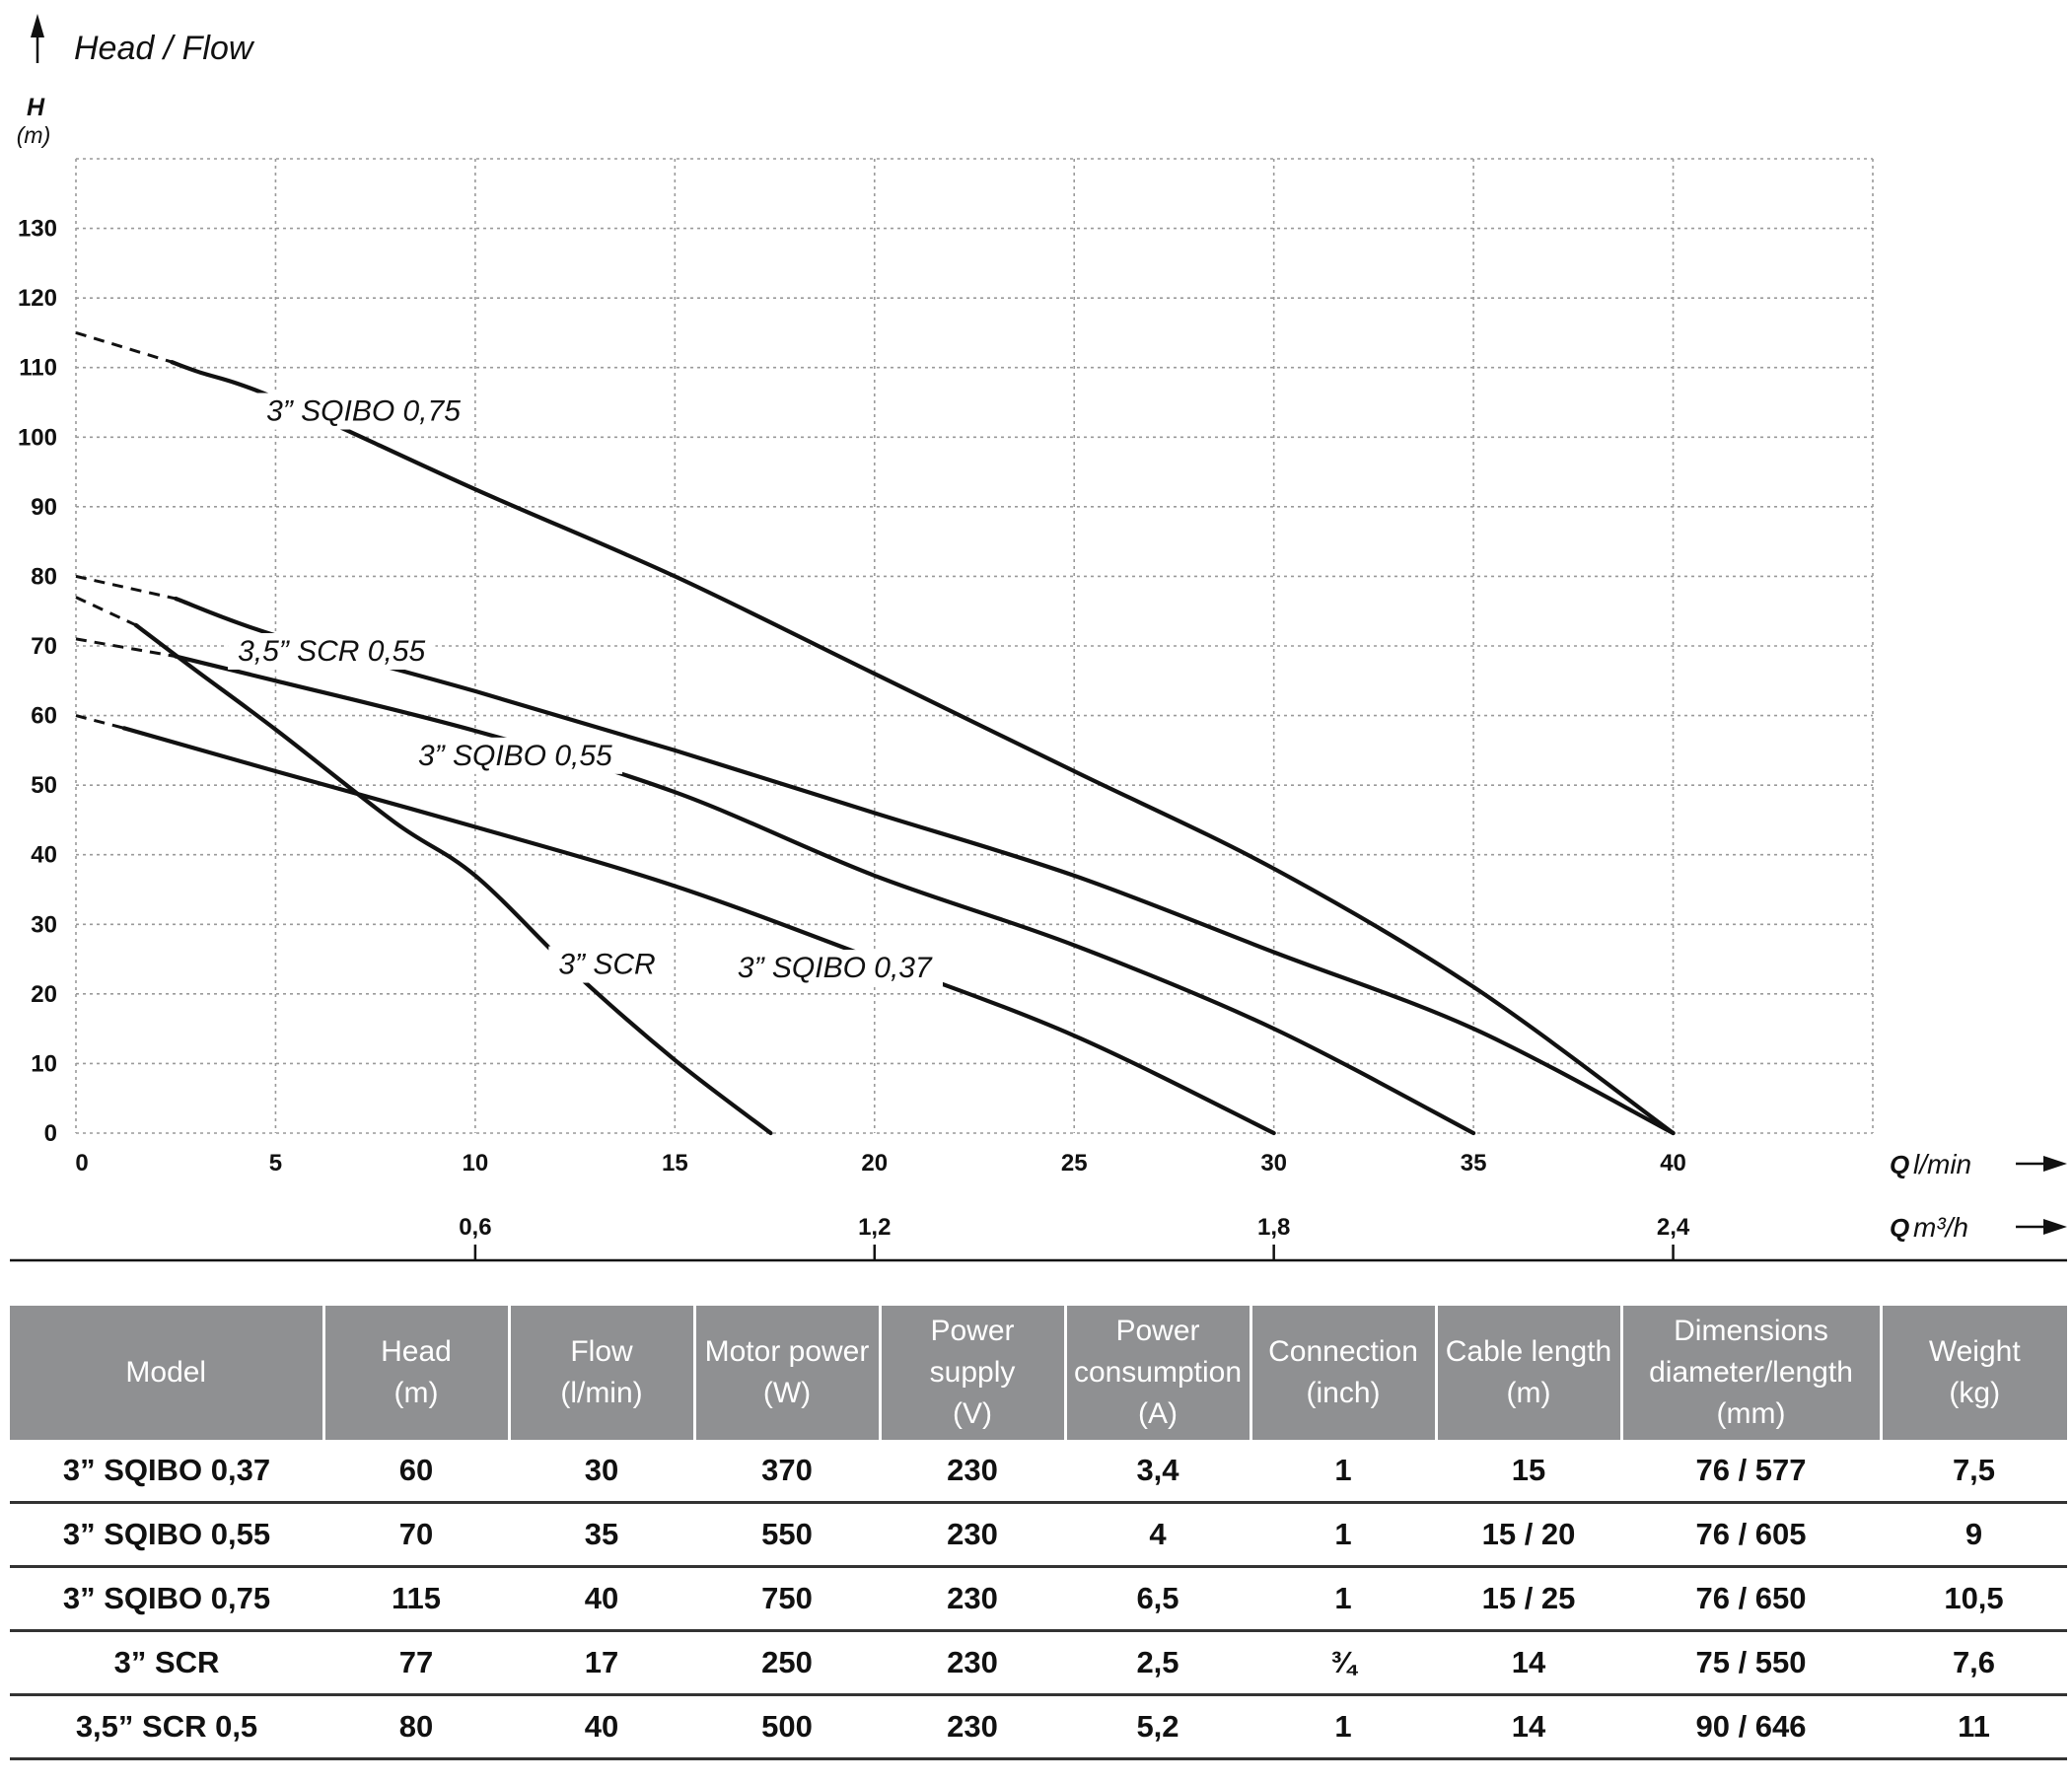  I want to click on model-cell: 3” SQIBO 0,37, so click(166, 1472).